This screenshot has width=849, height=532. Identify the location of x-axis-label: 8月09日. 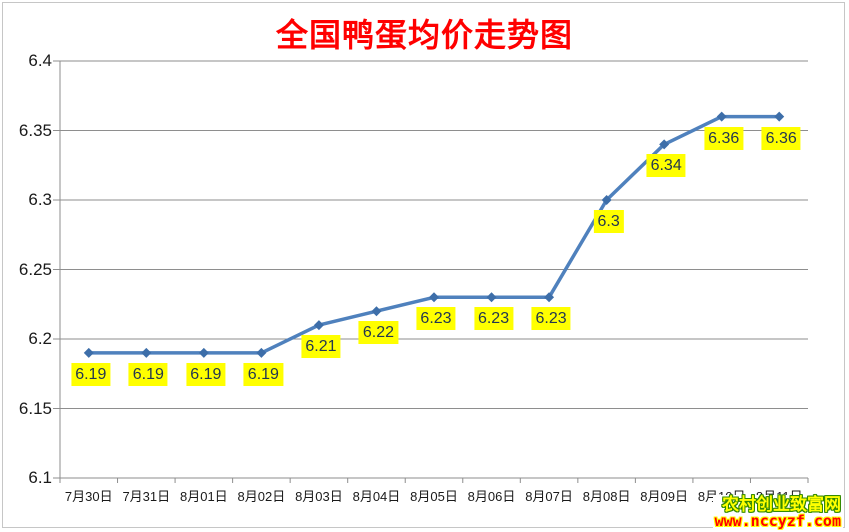
(664, 496).